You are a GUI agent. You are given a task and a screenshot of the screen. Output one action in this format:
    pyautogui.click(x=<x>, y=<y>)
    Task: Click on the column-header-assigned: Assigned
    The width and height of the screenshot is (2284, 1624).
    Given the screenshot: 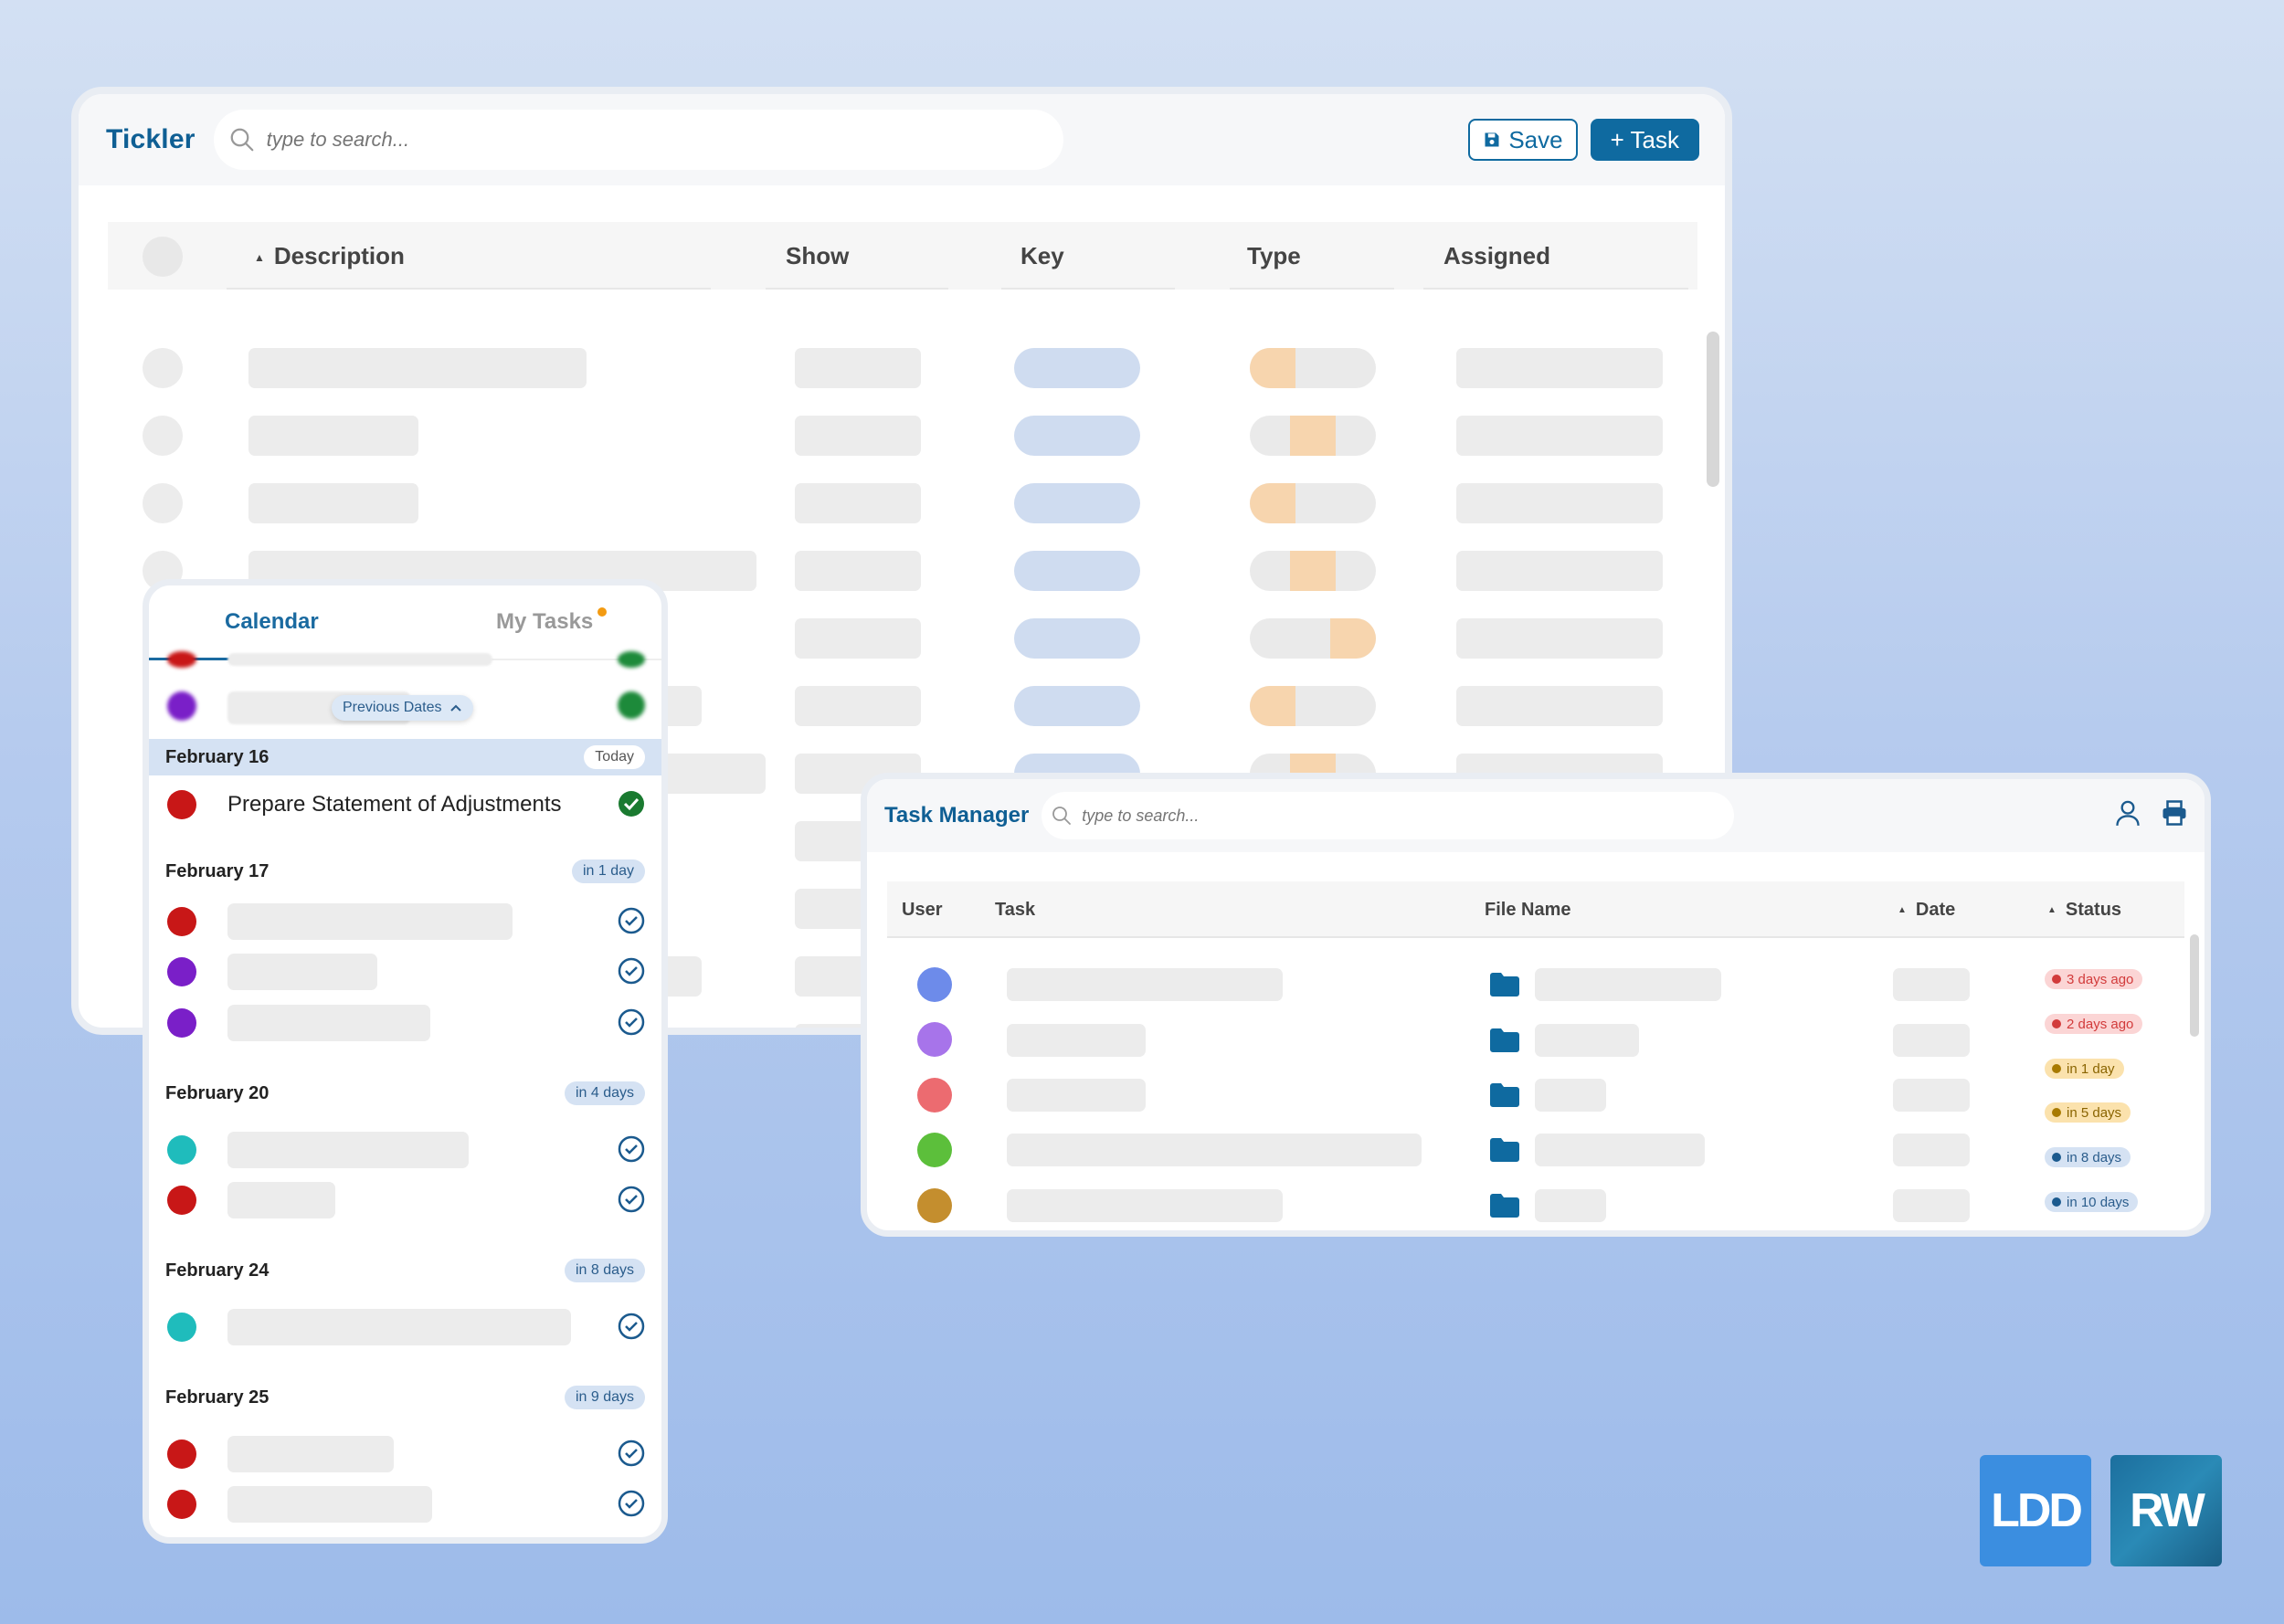 What is the action you would take?
    pyautogui.click(x=1497, y=256)
    